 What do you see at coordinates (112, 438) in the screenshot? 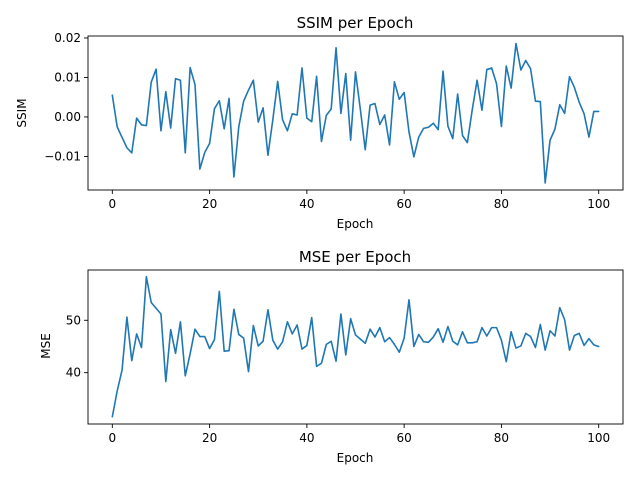
I see `mse-x-tick-label: 0` at bounding box center [112, 438].